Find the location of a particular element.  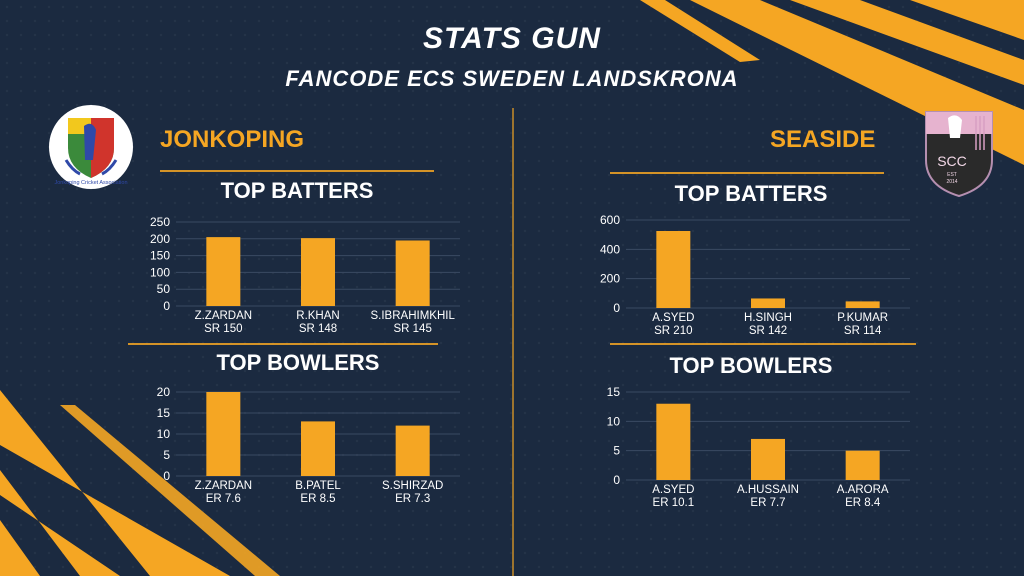

x-category-label: A.HUSSAIN is located at coordinates (768, 490).